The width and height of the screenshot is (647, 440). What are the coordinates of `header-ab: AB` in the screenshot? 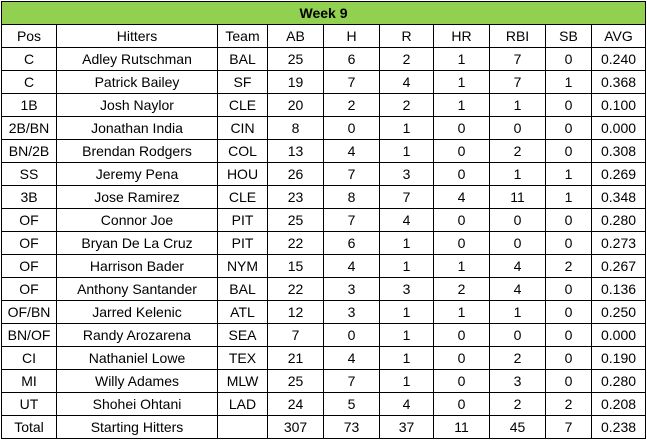 It's located at (295, 36).